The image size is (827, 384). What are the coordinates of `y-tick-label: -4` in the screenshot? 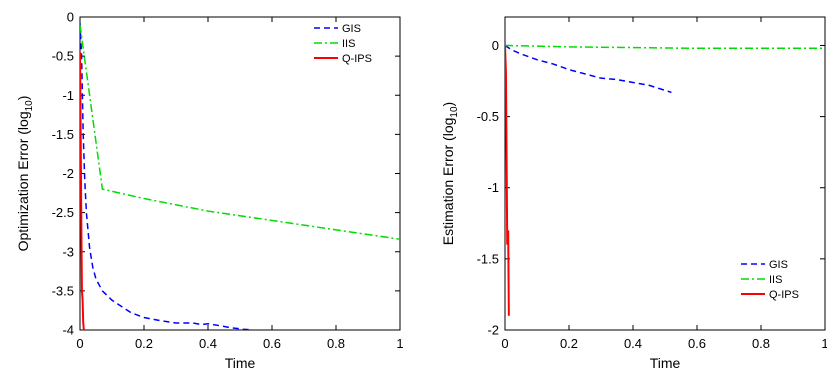 It's located at (68, 330).